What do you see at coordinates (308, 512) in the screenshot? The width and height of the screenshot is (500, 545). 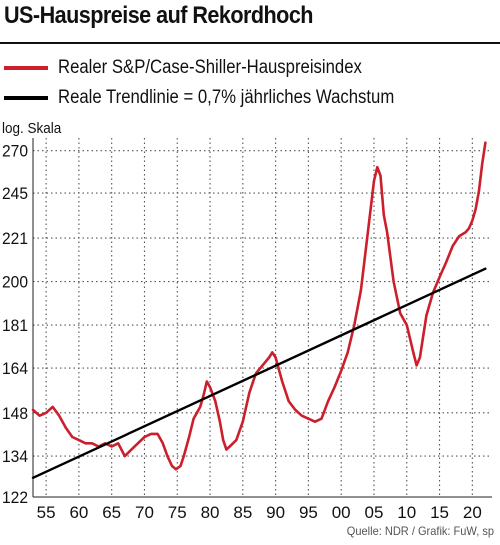 I see `x-tick-label: 95` at bounding box center [308, 512].